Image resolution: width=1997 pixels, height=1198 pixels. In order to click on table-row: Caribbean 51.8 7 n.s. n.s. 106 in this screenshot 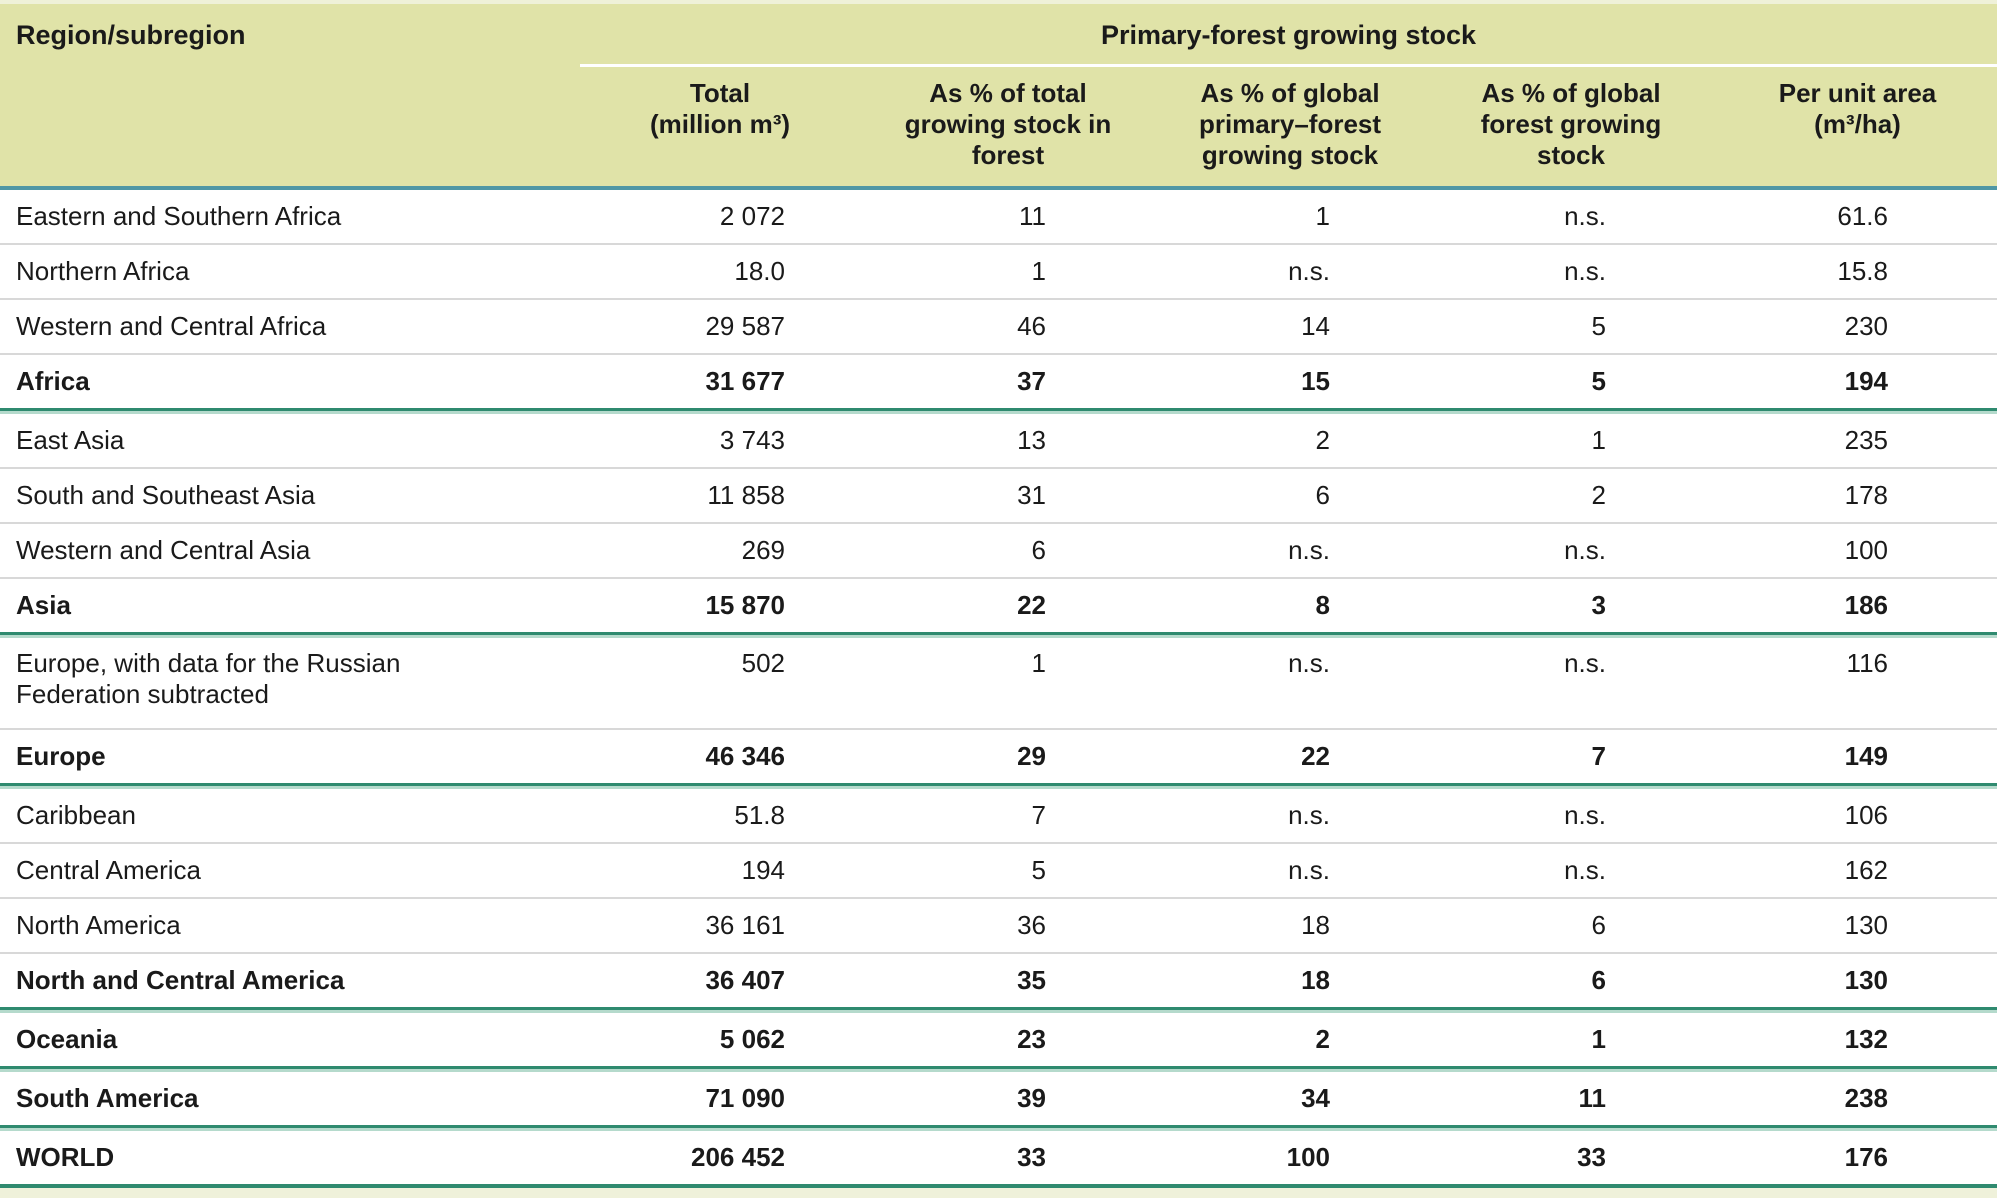, I will do `click(998, 815)`.